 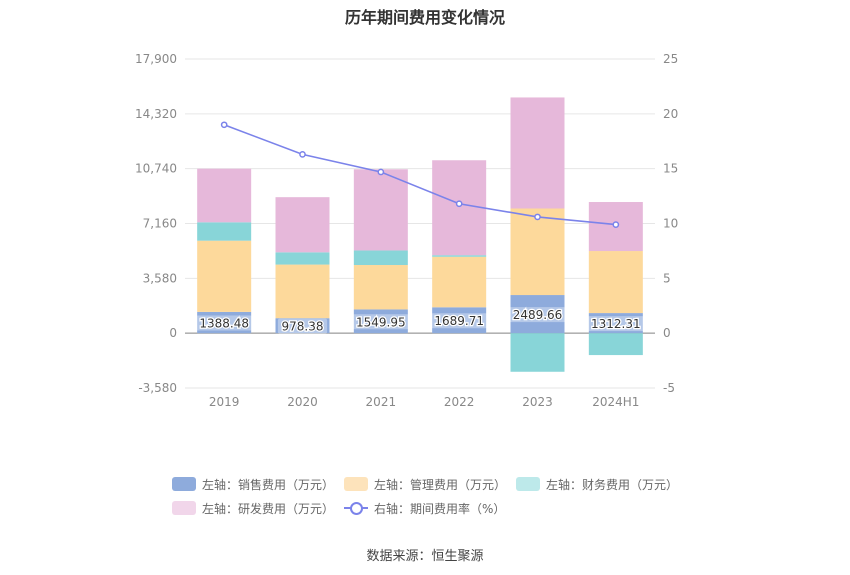 I want to click on x-tick-label: 2020, so click(x=302, y=402).